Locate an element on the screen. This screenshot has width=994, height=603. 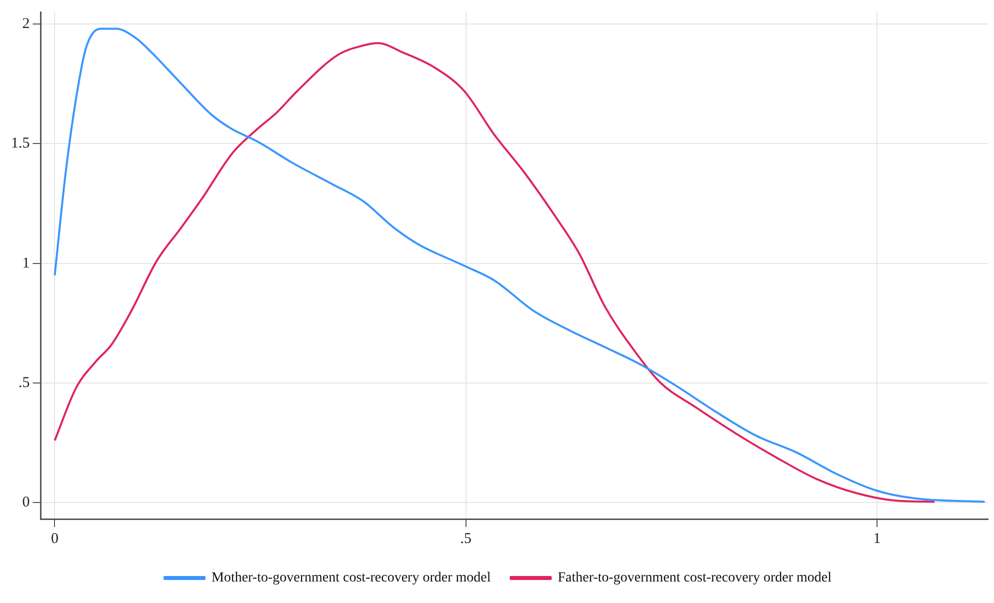
y-tick-label: 1 is located at coordinates (26, 263).